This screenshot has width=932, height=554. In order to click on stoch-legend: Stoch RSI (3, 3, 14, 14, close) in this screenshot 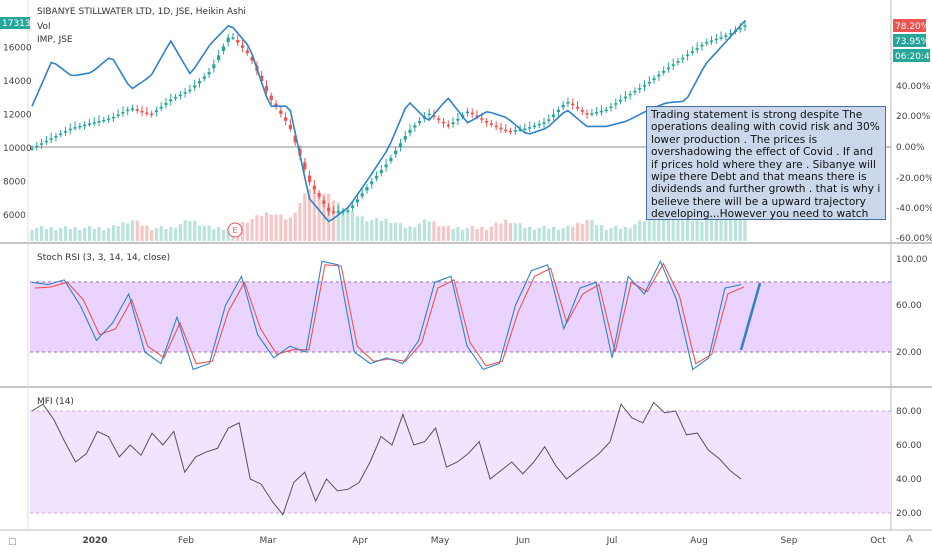, I will do `click(103, 258)`.